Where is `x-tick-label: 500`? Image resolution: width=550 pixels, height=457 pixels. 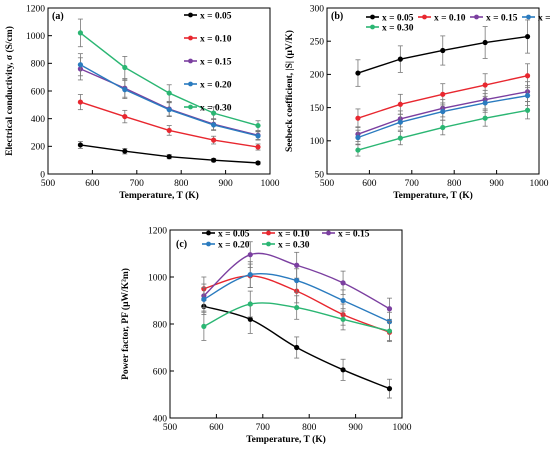
x-tick-label: 500 is located at coordinates (327, 184).